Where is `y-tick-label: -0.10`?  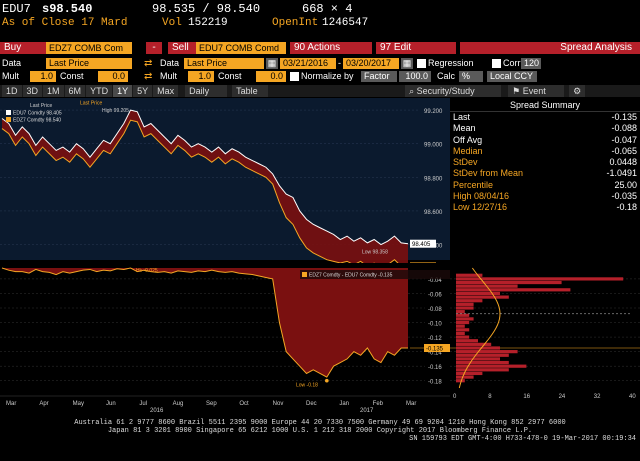
y-tick-label: -0.10 is located at coordinates (435, 325).